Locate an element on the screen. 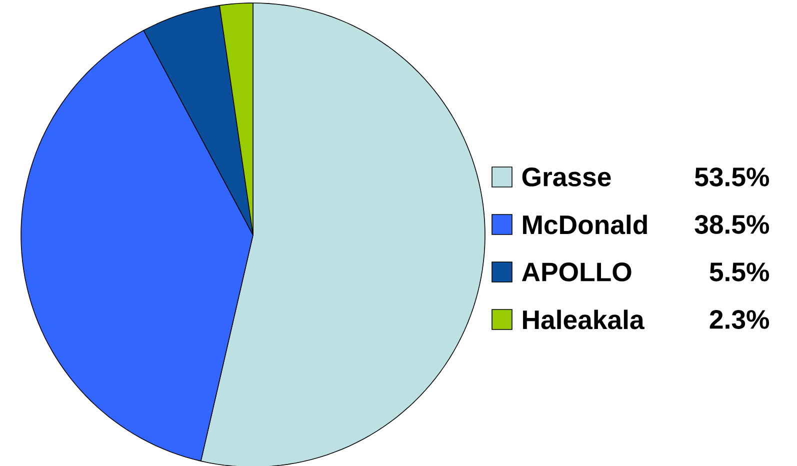 The width and height of the screenshot is (797, 466). legend-label: McDonald is located at coordinates (585, 224).